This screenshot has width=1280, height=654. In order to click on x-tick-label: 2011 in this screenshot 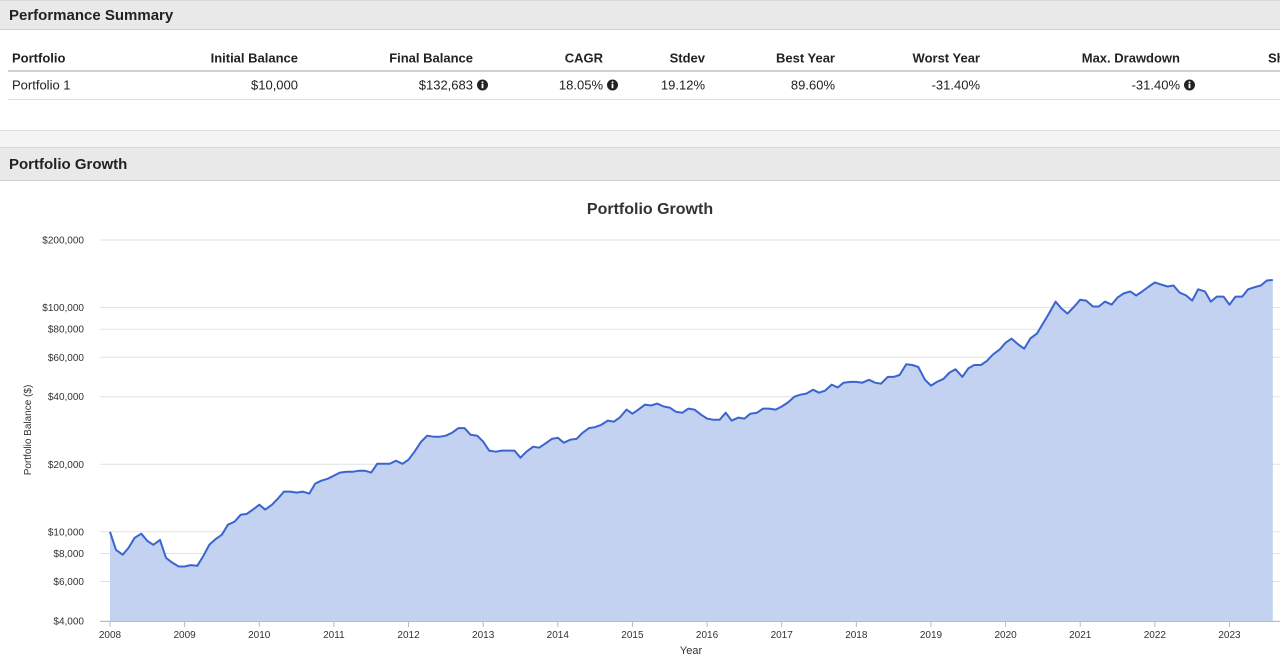, I will do `click(334, 635)`.